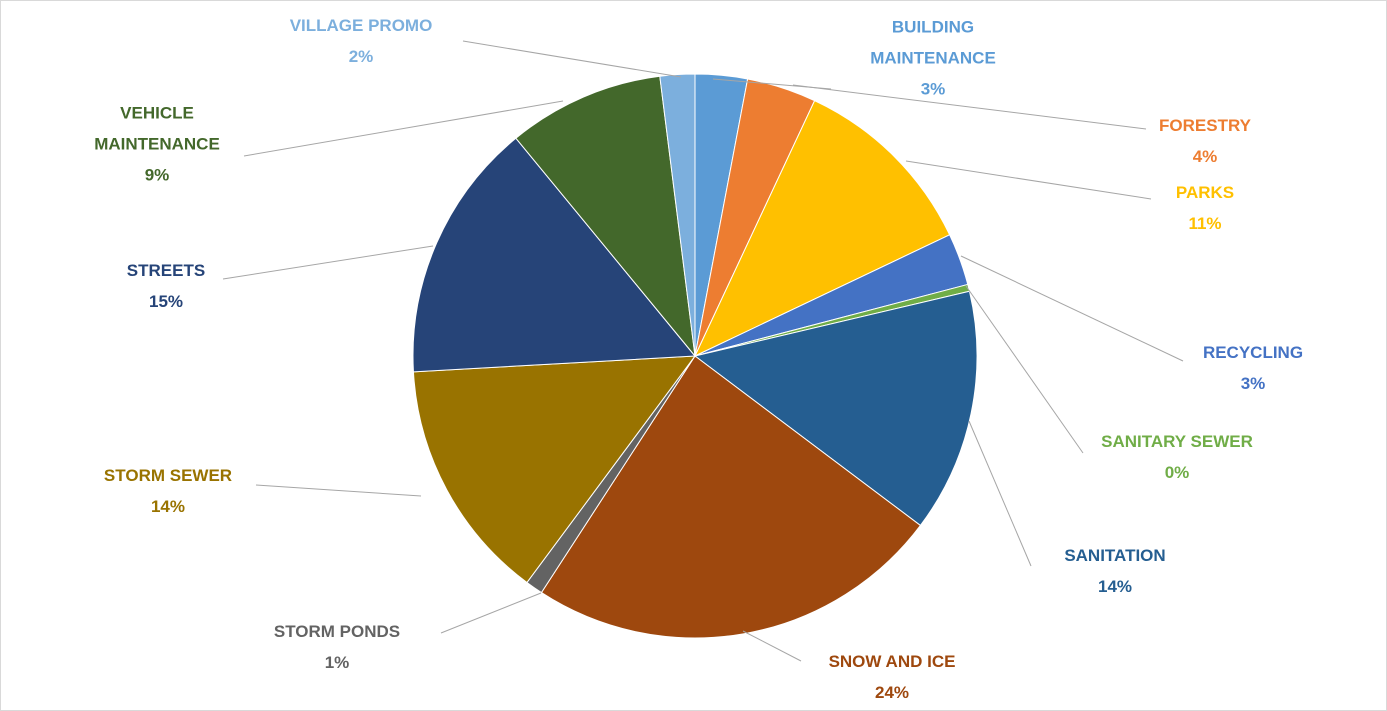  Describe the element at coordinates (1205, 208) in the screenshot. I see `data-label: PARKS 11%` at that location.